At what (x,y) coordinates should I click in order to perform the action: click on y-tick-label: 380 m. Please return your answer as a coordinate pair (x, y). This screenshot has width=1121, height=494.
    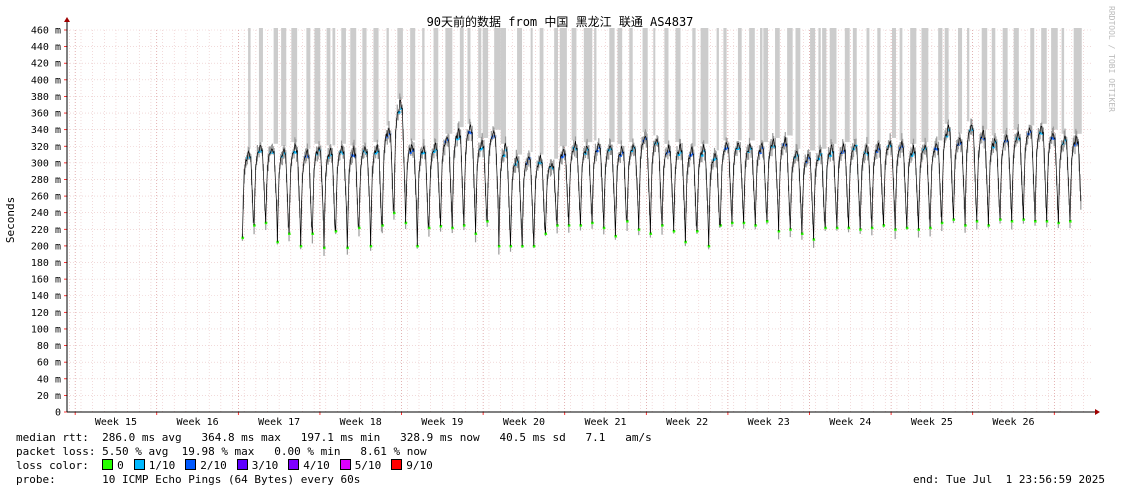
    Looking at the image, I should click on (46, 97).